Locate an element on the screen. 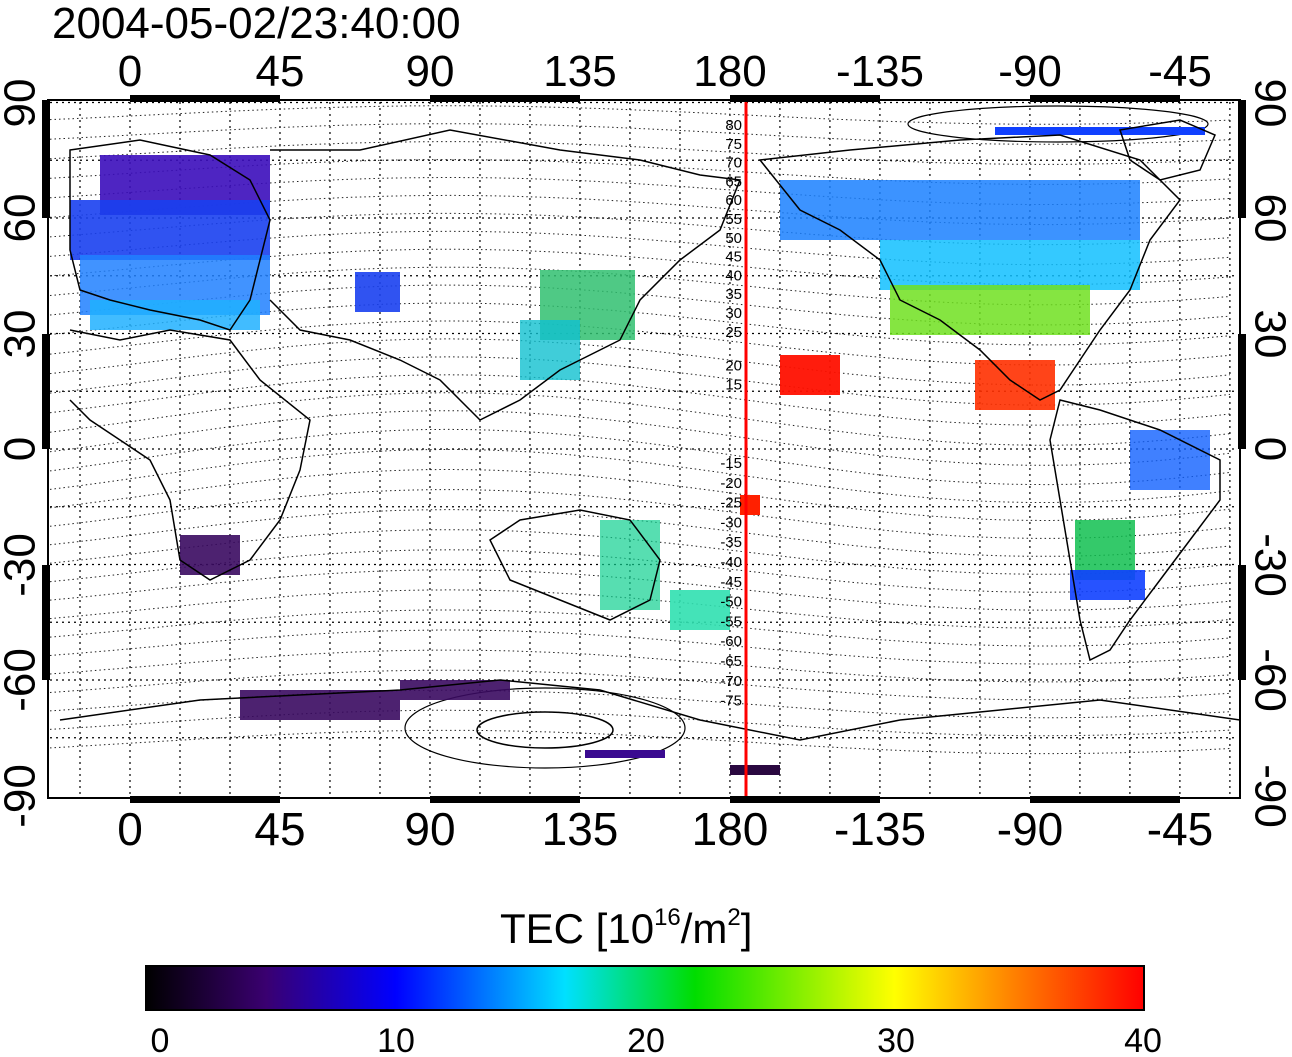 Image resolution: width=1292 pixels, height=1057 pixels. mag-lat-label: 30 is located at coordinates (733, 313).